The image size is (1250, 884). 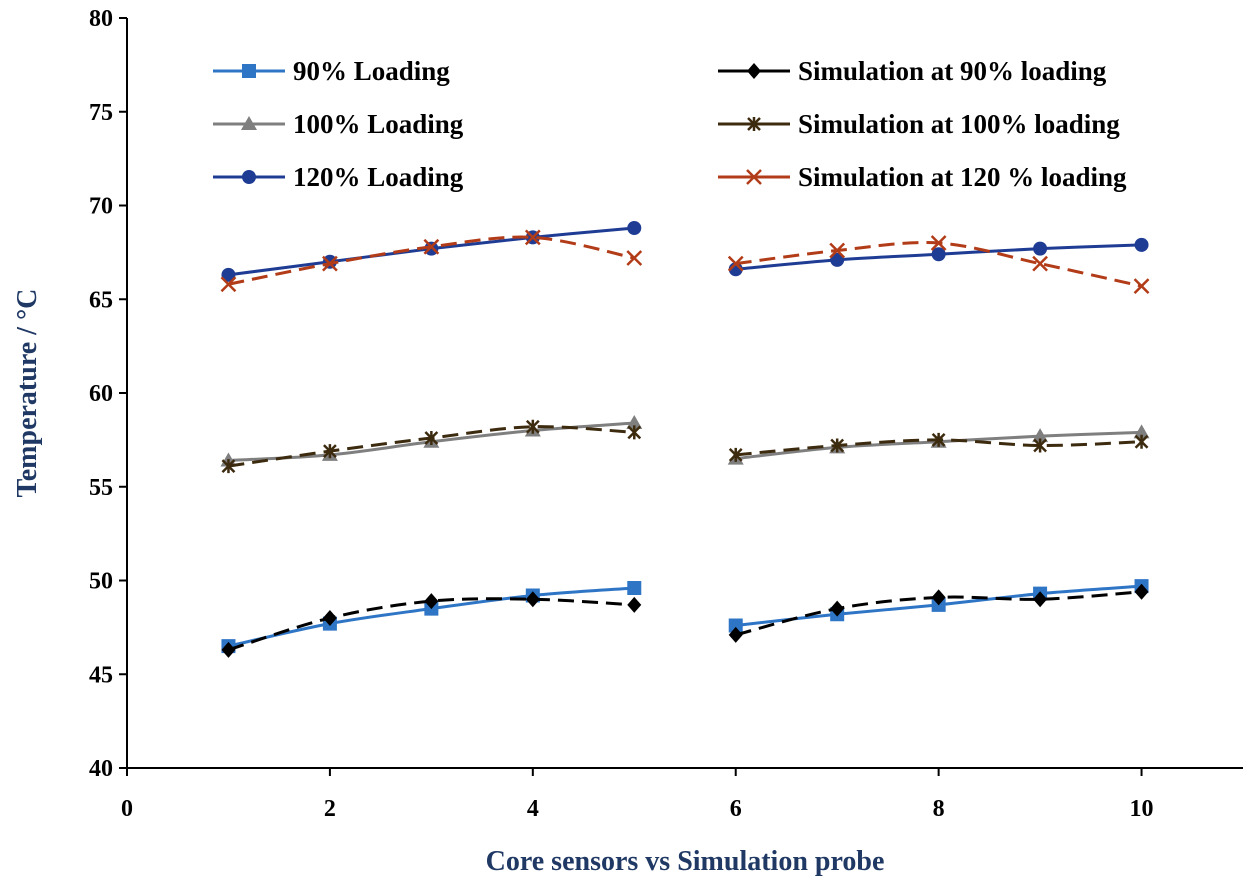 I want to click on y-axis-title: Temperature / °C, so click(x=27, y=393).